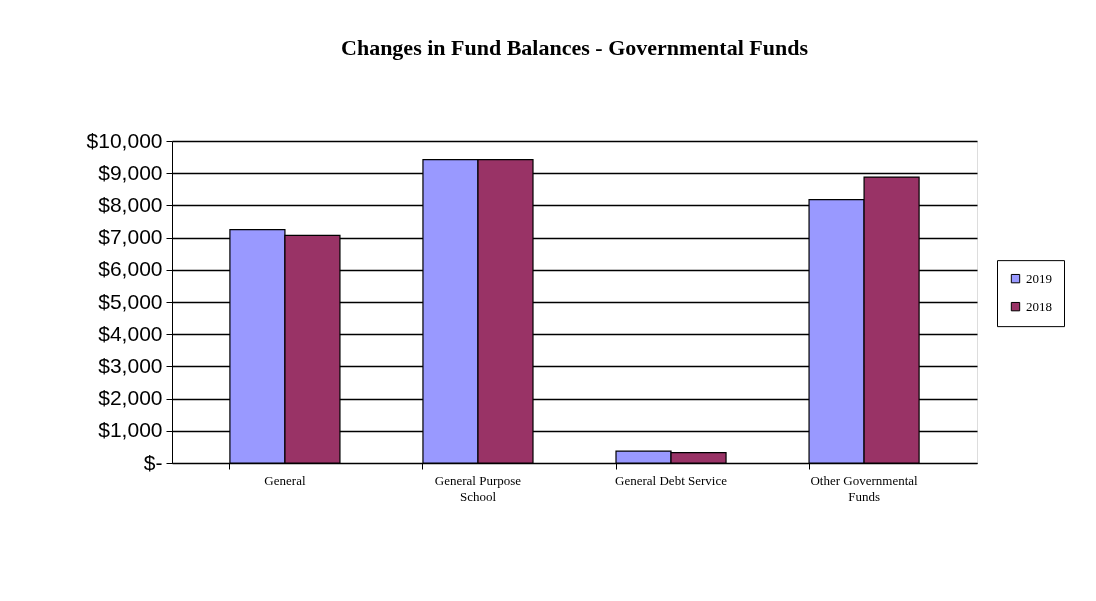  What do you see at coordinates (124, 140) in the screenshot?
I see `y-tick-label: $10,000` at bounding box center [124, 140].